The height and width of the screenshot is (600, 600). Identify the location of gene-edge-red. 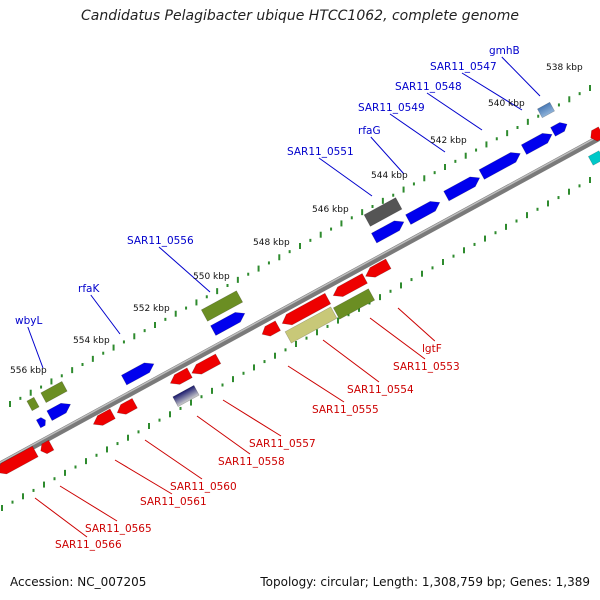
(594, 134).